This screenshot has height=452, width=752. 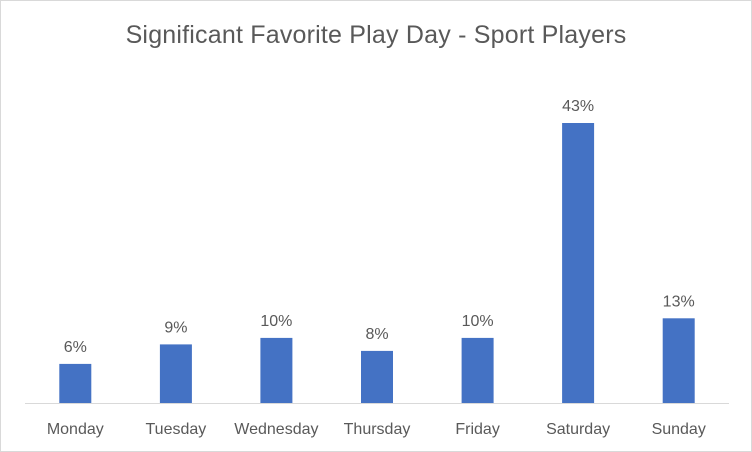 I want to click on bar-thursday, so click(x=377, y=376).